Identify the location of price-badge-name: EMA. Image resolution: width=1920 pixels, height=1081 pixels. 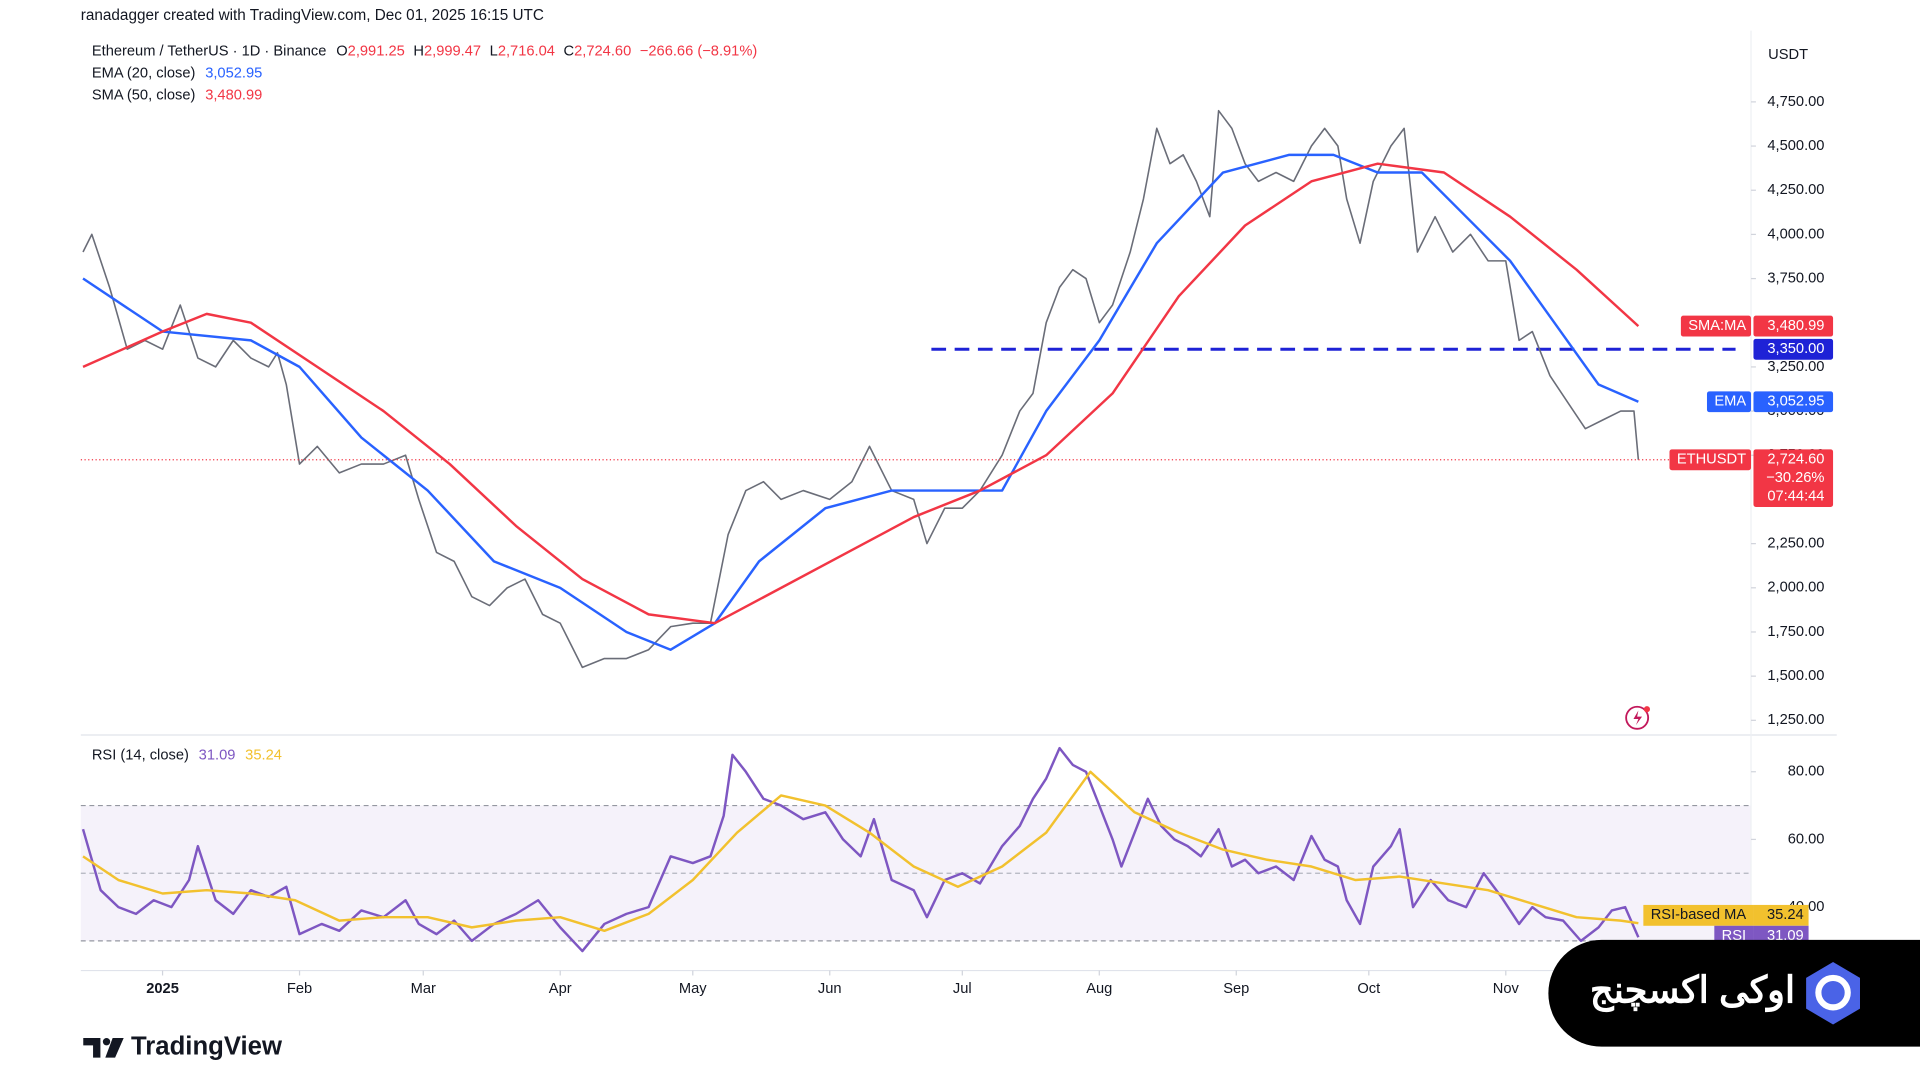
(1730, 402).